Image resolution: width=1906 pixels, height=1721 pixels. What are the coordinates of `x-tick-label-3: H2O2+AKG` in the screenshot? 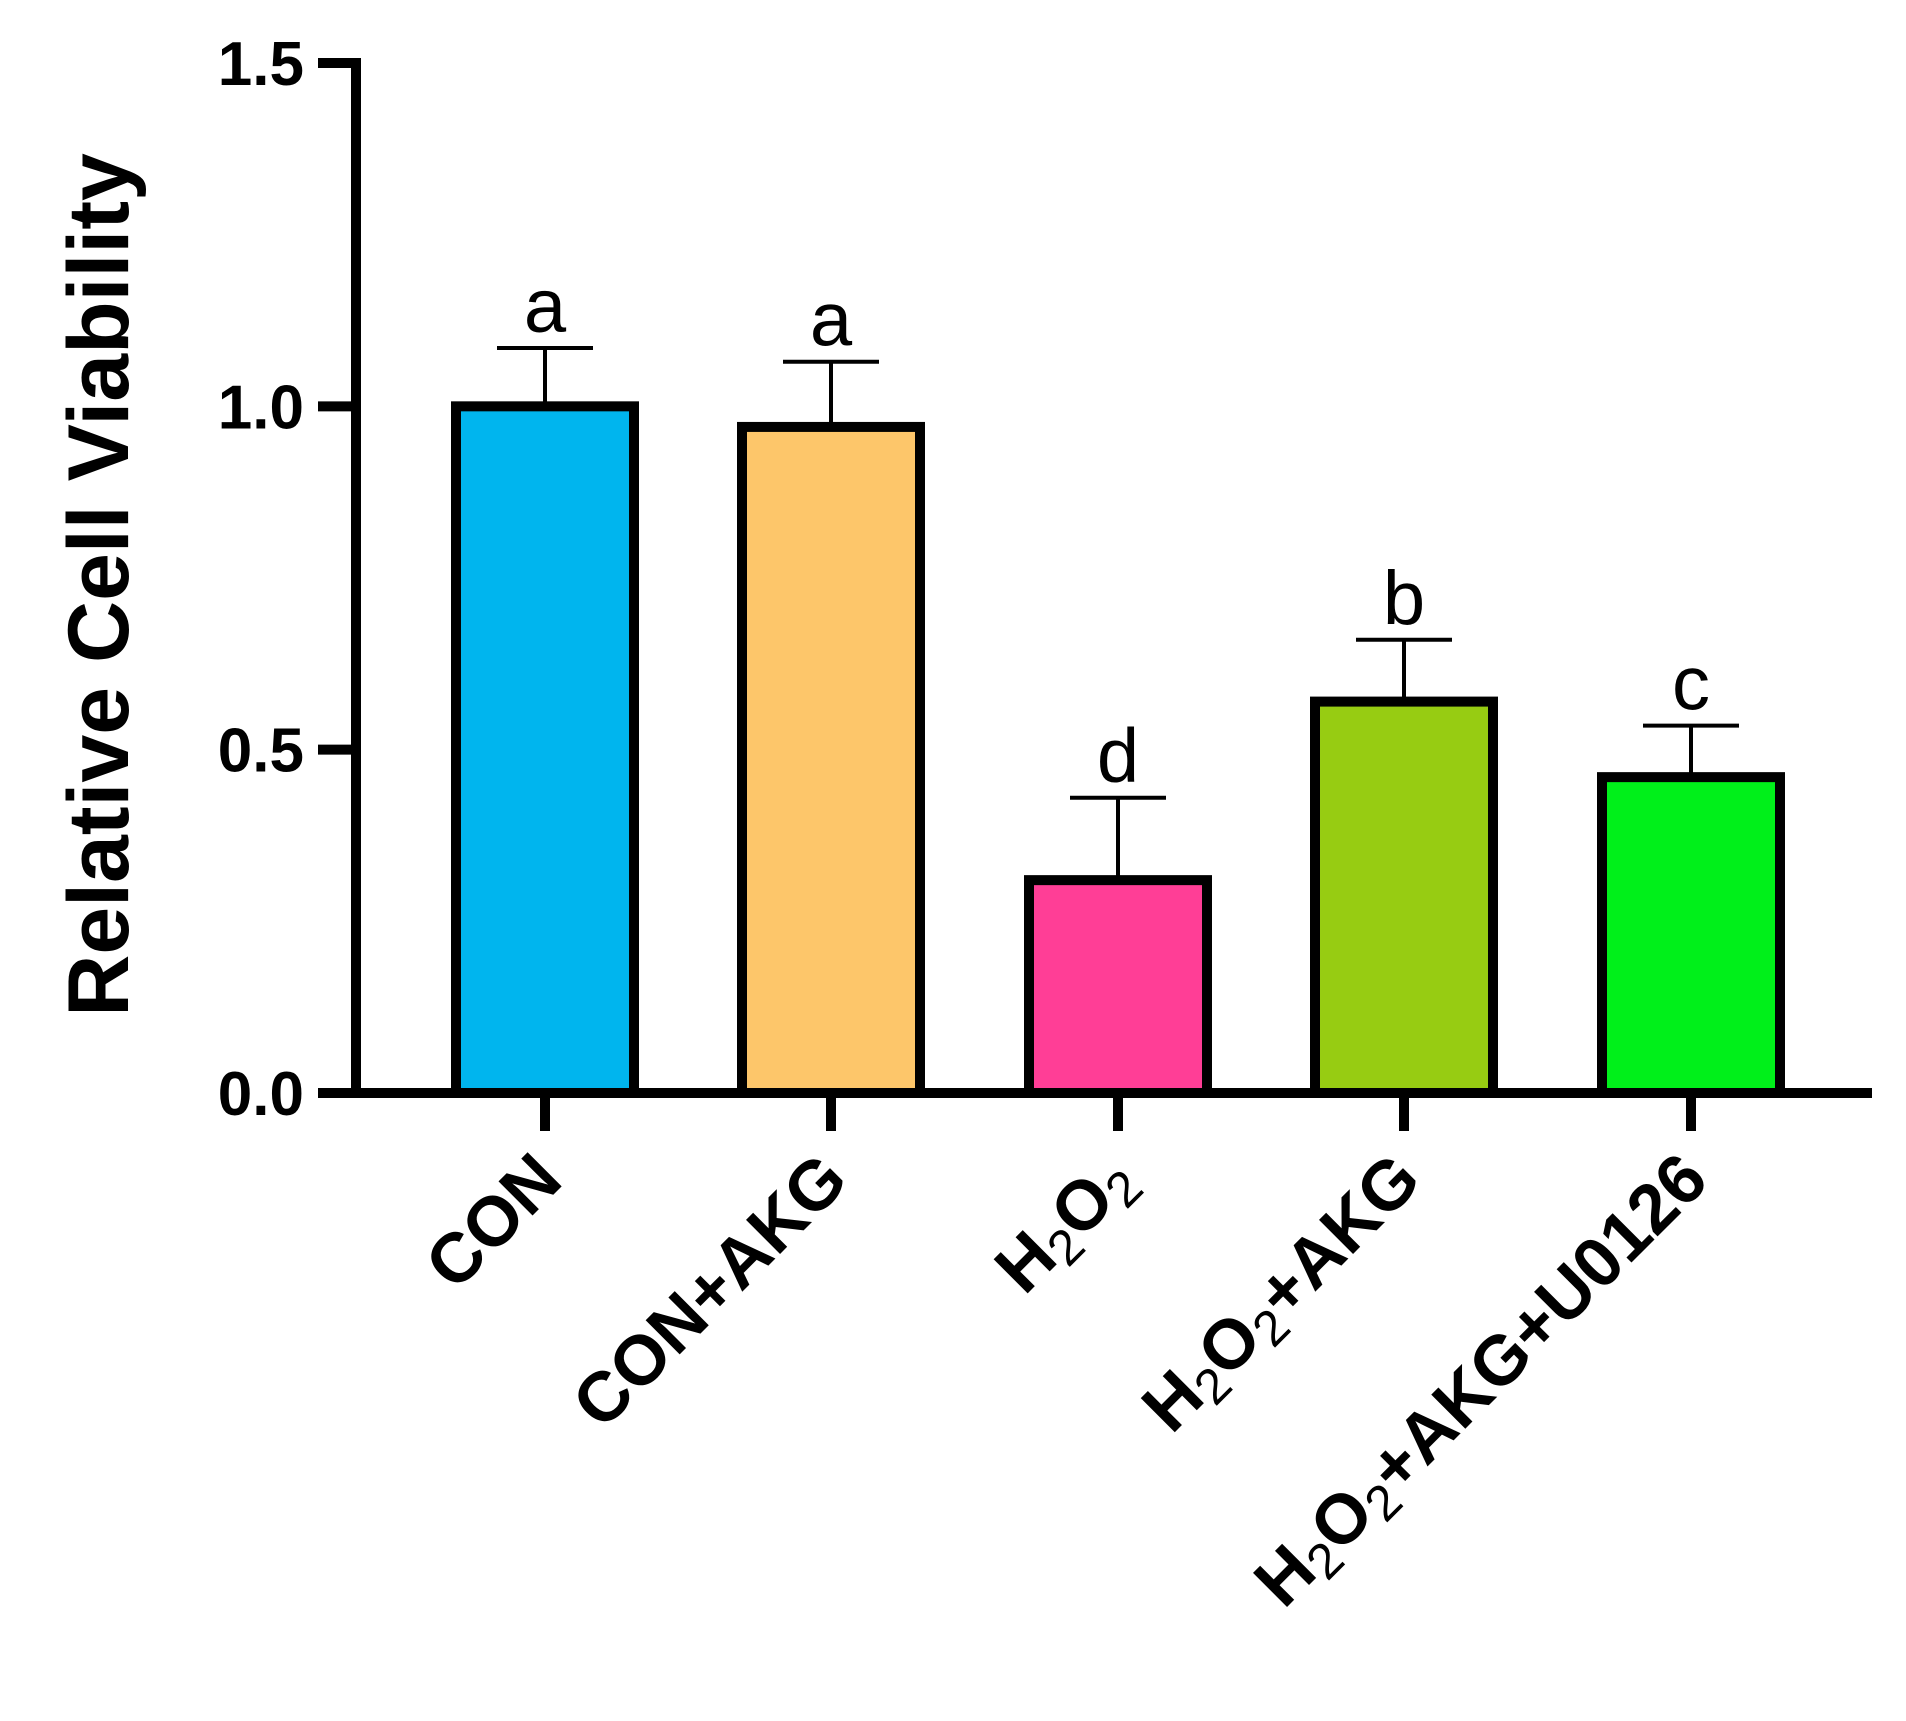 It's located at (1283, 1294).